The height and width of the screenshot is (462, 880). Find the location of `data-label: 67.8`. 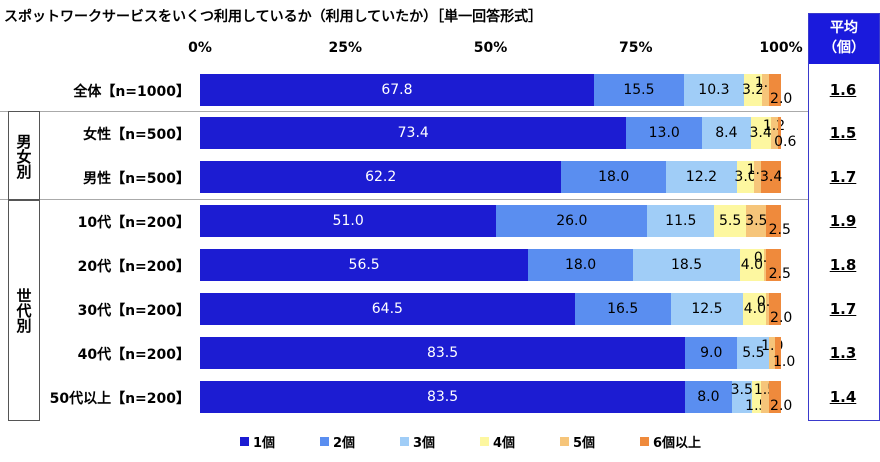

data-label: 67.8 is located at coordinates (397, 90).